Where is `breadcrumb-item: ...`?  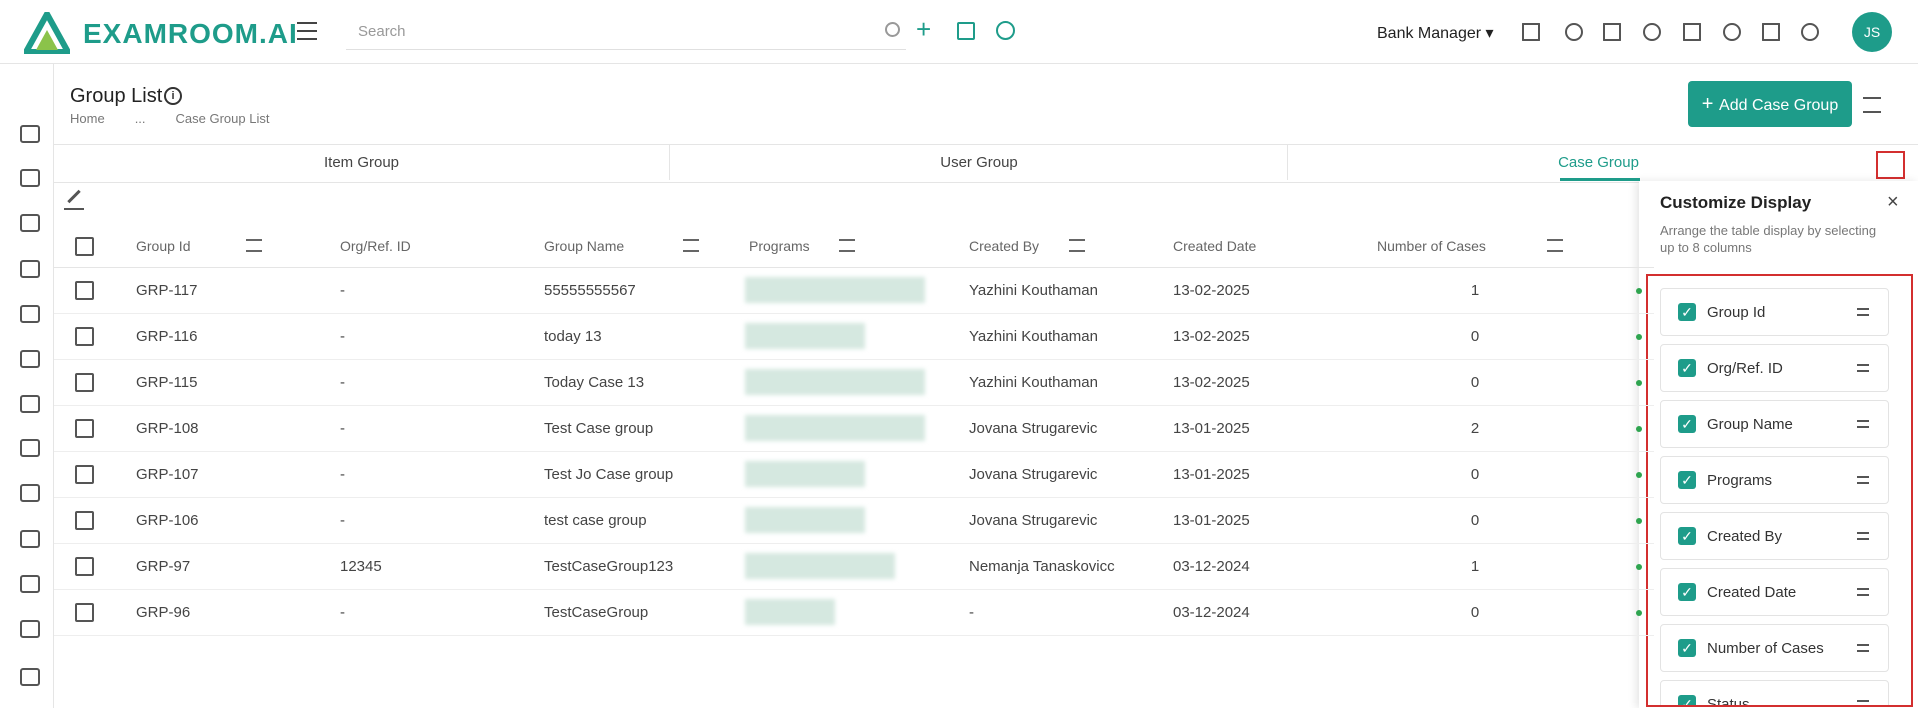
breadcrumb-item: ... is located at coordinates (140, 118).